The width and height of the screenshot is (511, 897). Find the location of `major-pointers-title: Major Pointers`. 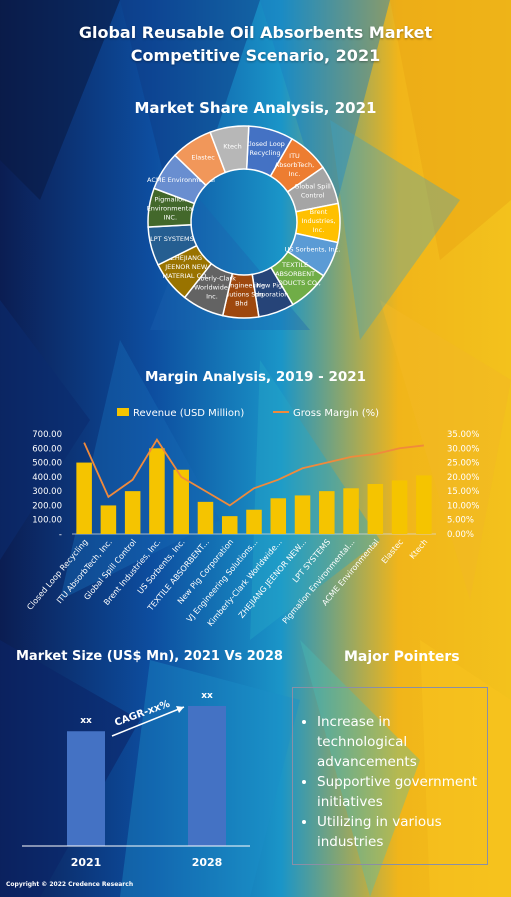

major-pointers-title: Major Pointers is located at coordinates (402, 657).